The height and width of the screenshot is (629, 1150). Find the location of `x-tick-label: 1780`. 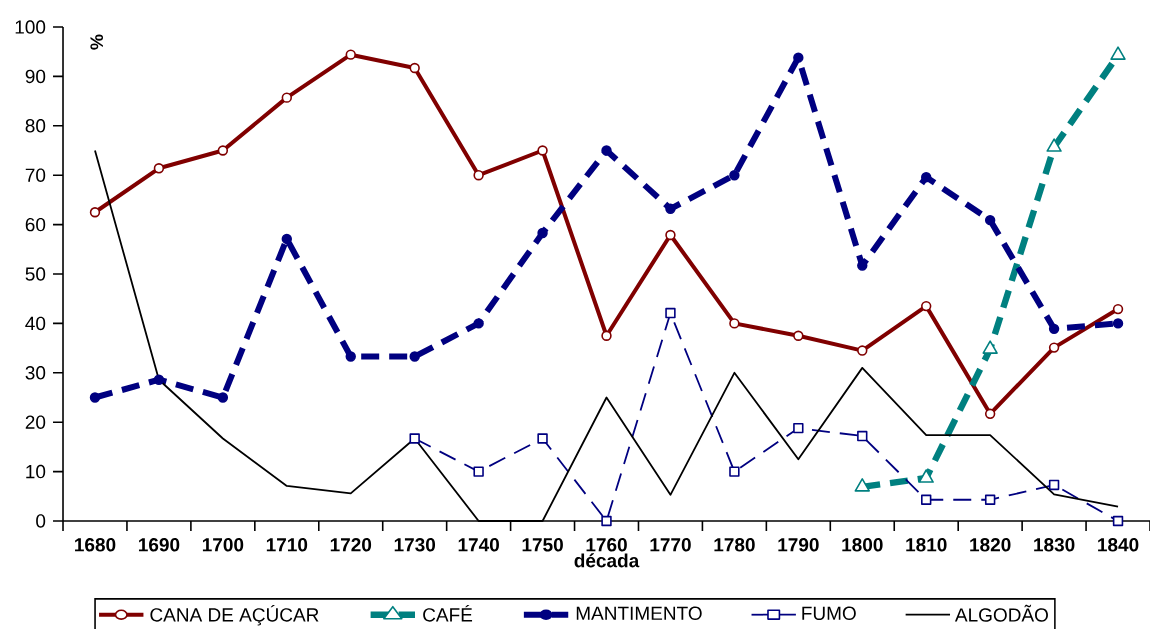

x-tick-label: 1780 is located at coordinates (734, 545).